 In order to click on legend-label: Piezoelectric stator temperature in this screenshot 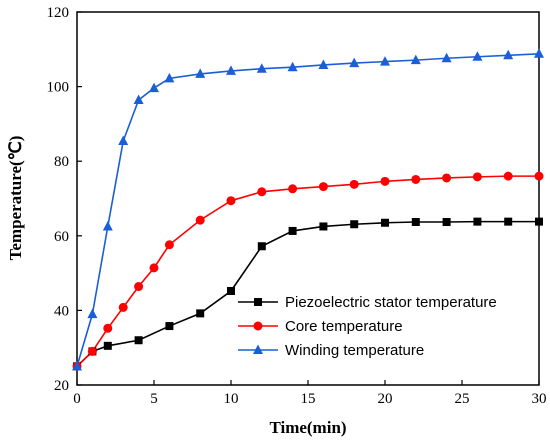, I will do `click(391, 302)`.